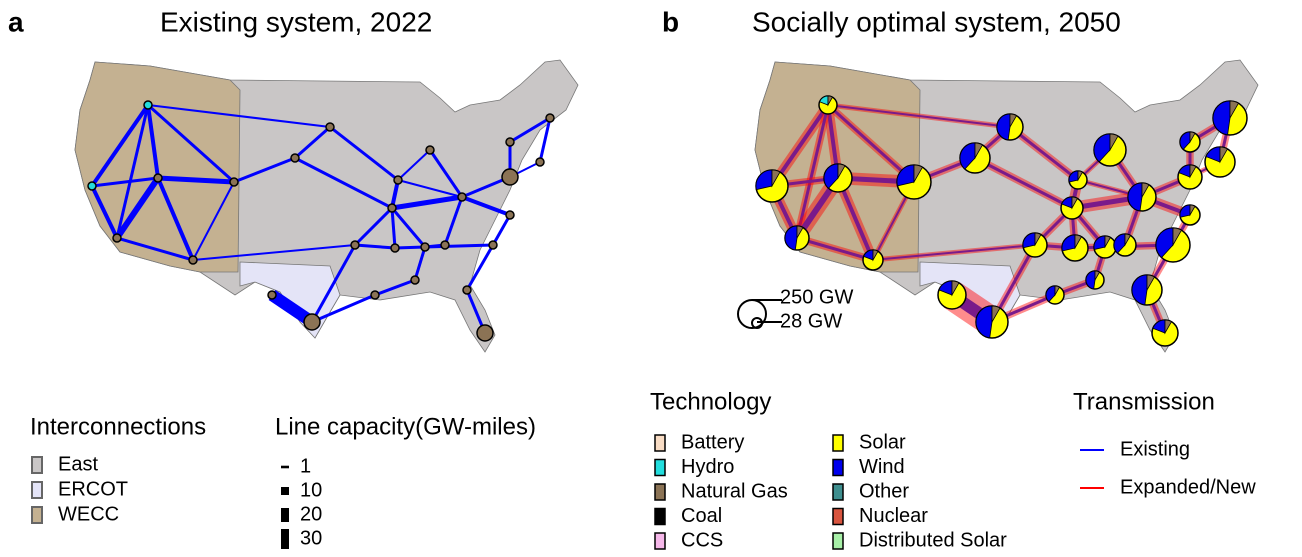 The width and height of the screenshot is (1302, 557). What do you see at coordinates (285, 467) in the screenshot?
I see `capacity-swatch` at bounding box center [285, 467].